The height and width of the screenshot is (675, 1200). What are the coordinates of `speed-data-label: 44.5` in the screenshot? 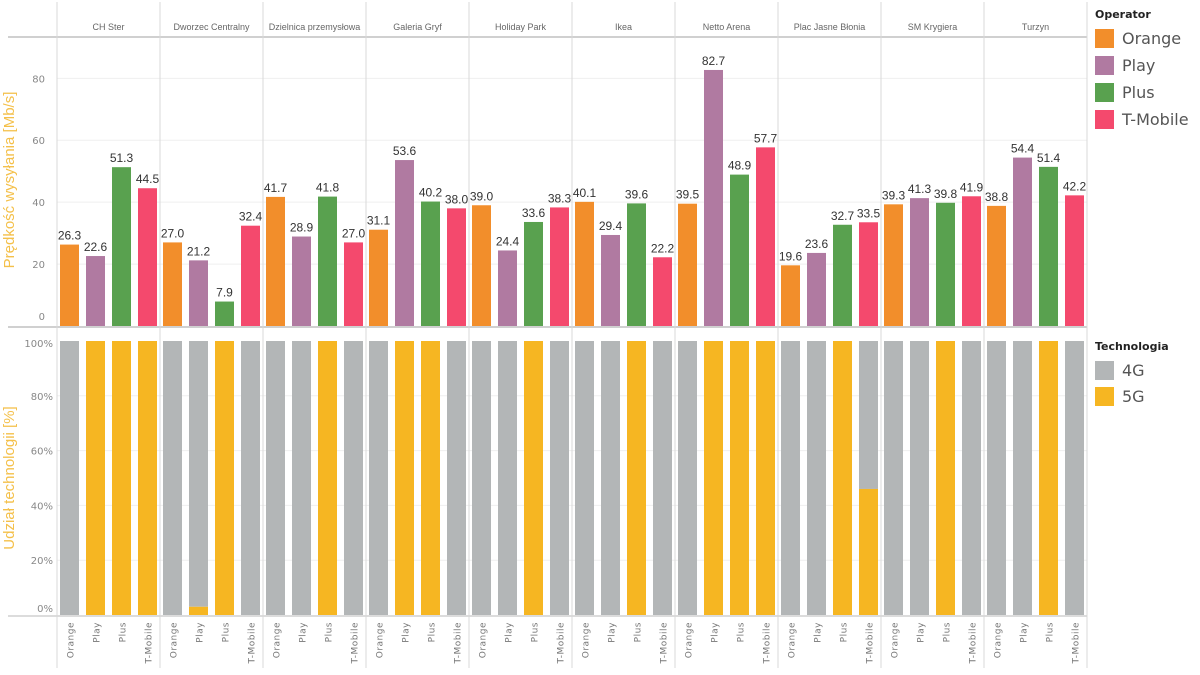 It's located at (148, 179).